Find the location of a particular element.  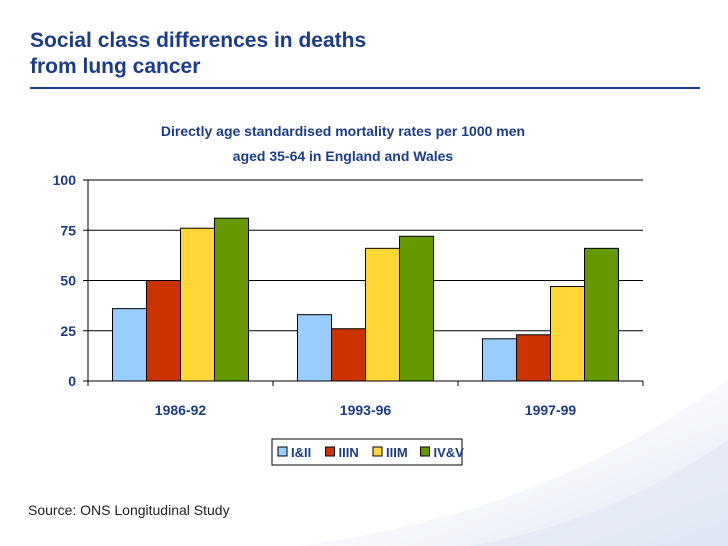

legend-box is located at coordinates (367, 452).